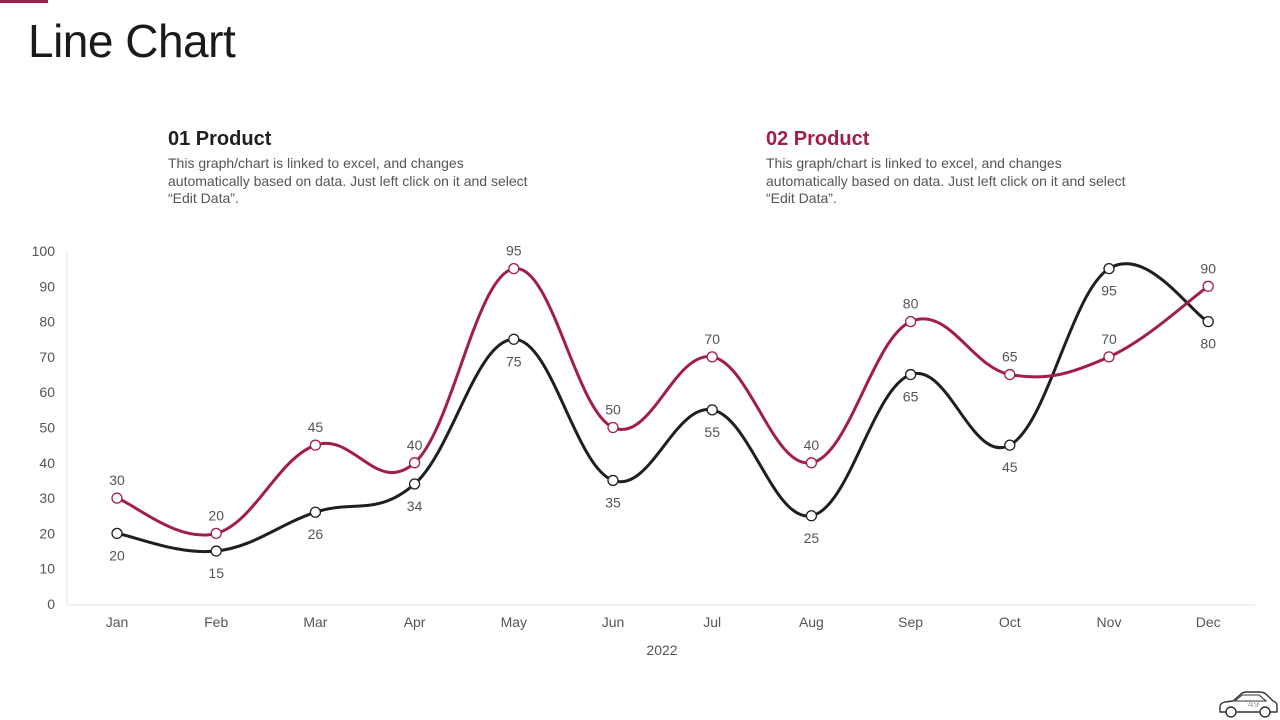 Image resolution: width=1280 pixels, height=720 pixels. Describe the element at coordinates (1010, 467) in the screenshot. I see `series-1-data-label: 45` at that location.